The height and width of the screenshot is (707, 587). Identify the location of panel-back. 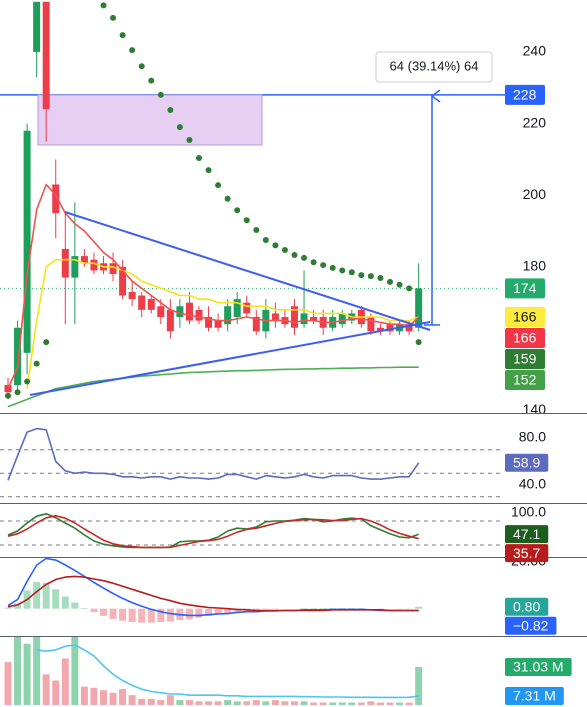
(250, 533).